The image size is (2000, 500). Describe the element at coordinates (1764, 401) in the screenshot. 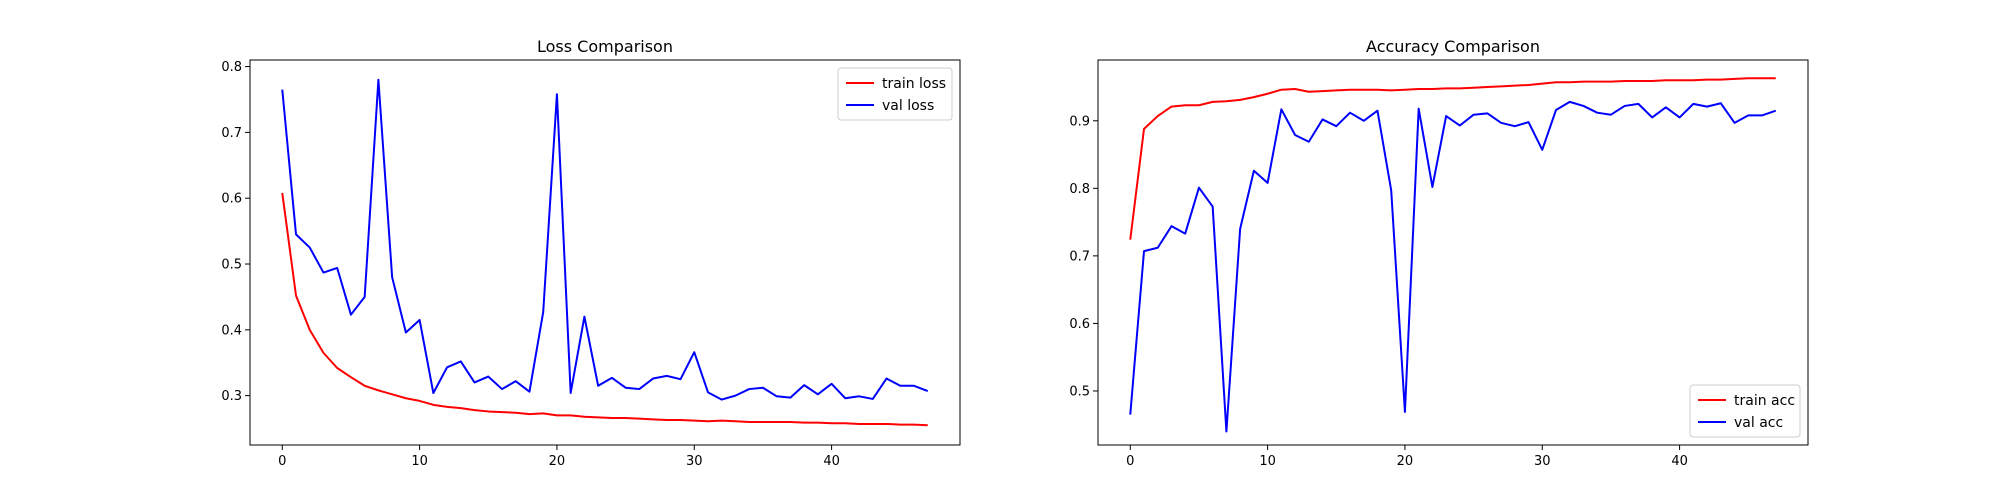

I see `legend-label: train acc` at that location.